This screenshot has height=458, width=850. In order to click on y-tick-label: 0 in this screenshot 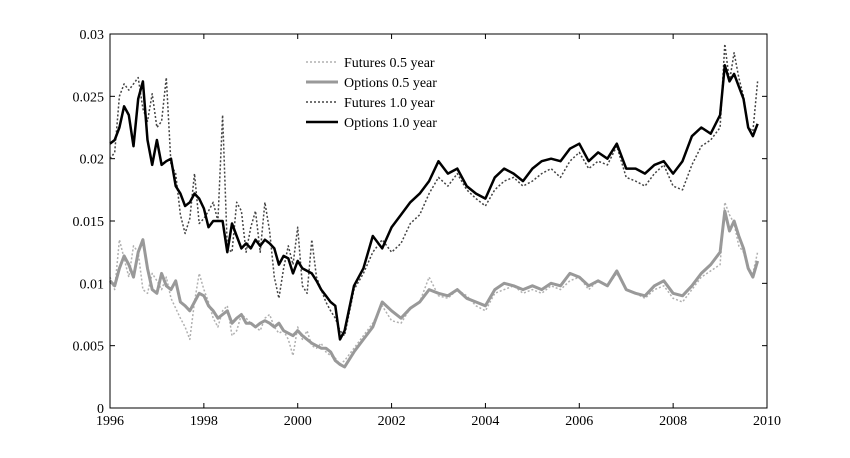, I will do `click(100, 409)`.